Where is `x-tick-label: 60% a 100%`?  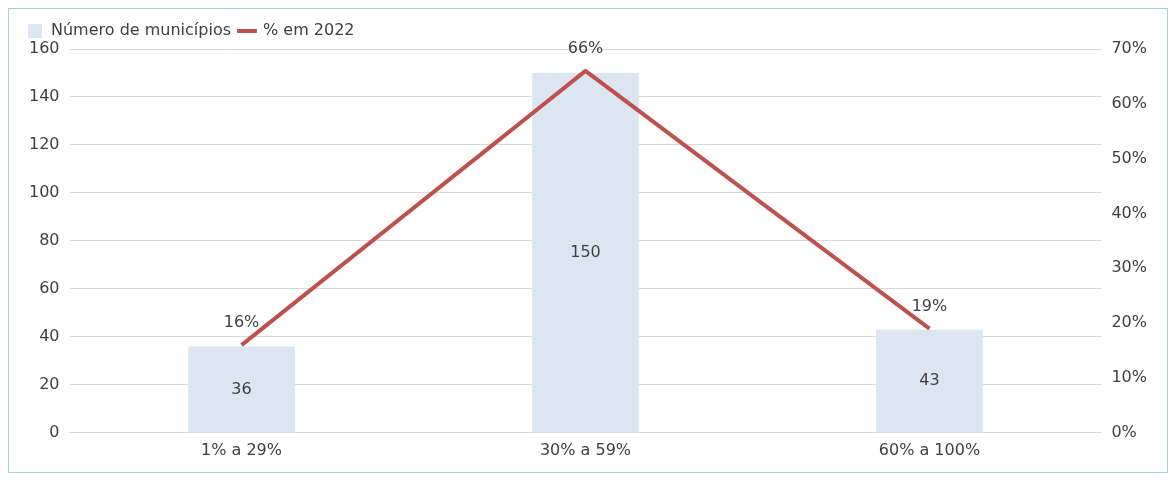
x-tick-label: 60% a 100% is located at coordinates (929, 449).